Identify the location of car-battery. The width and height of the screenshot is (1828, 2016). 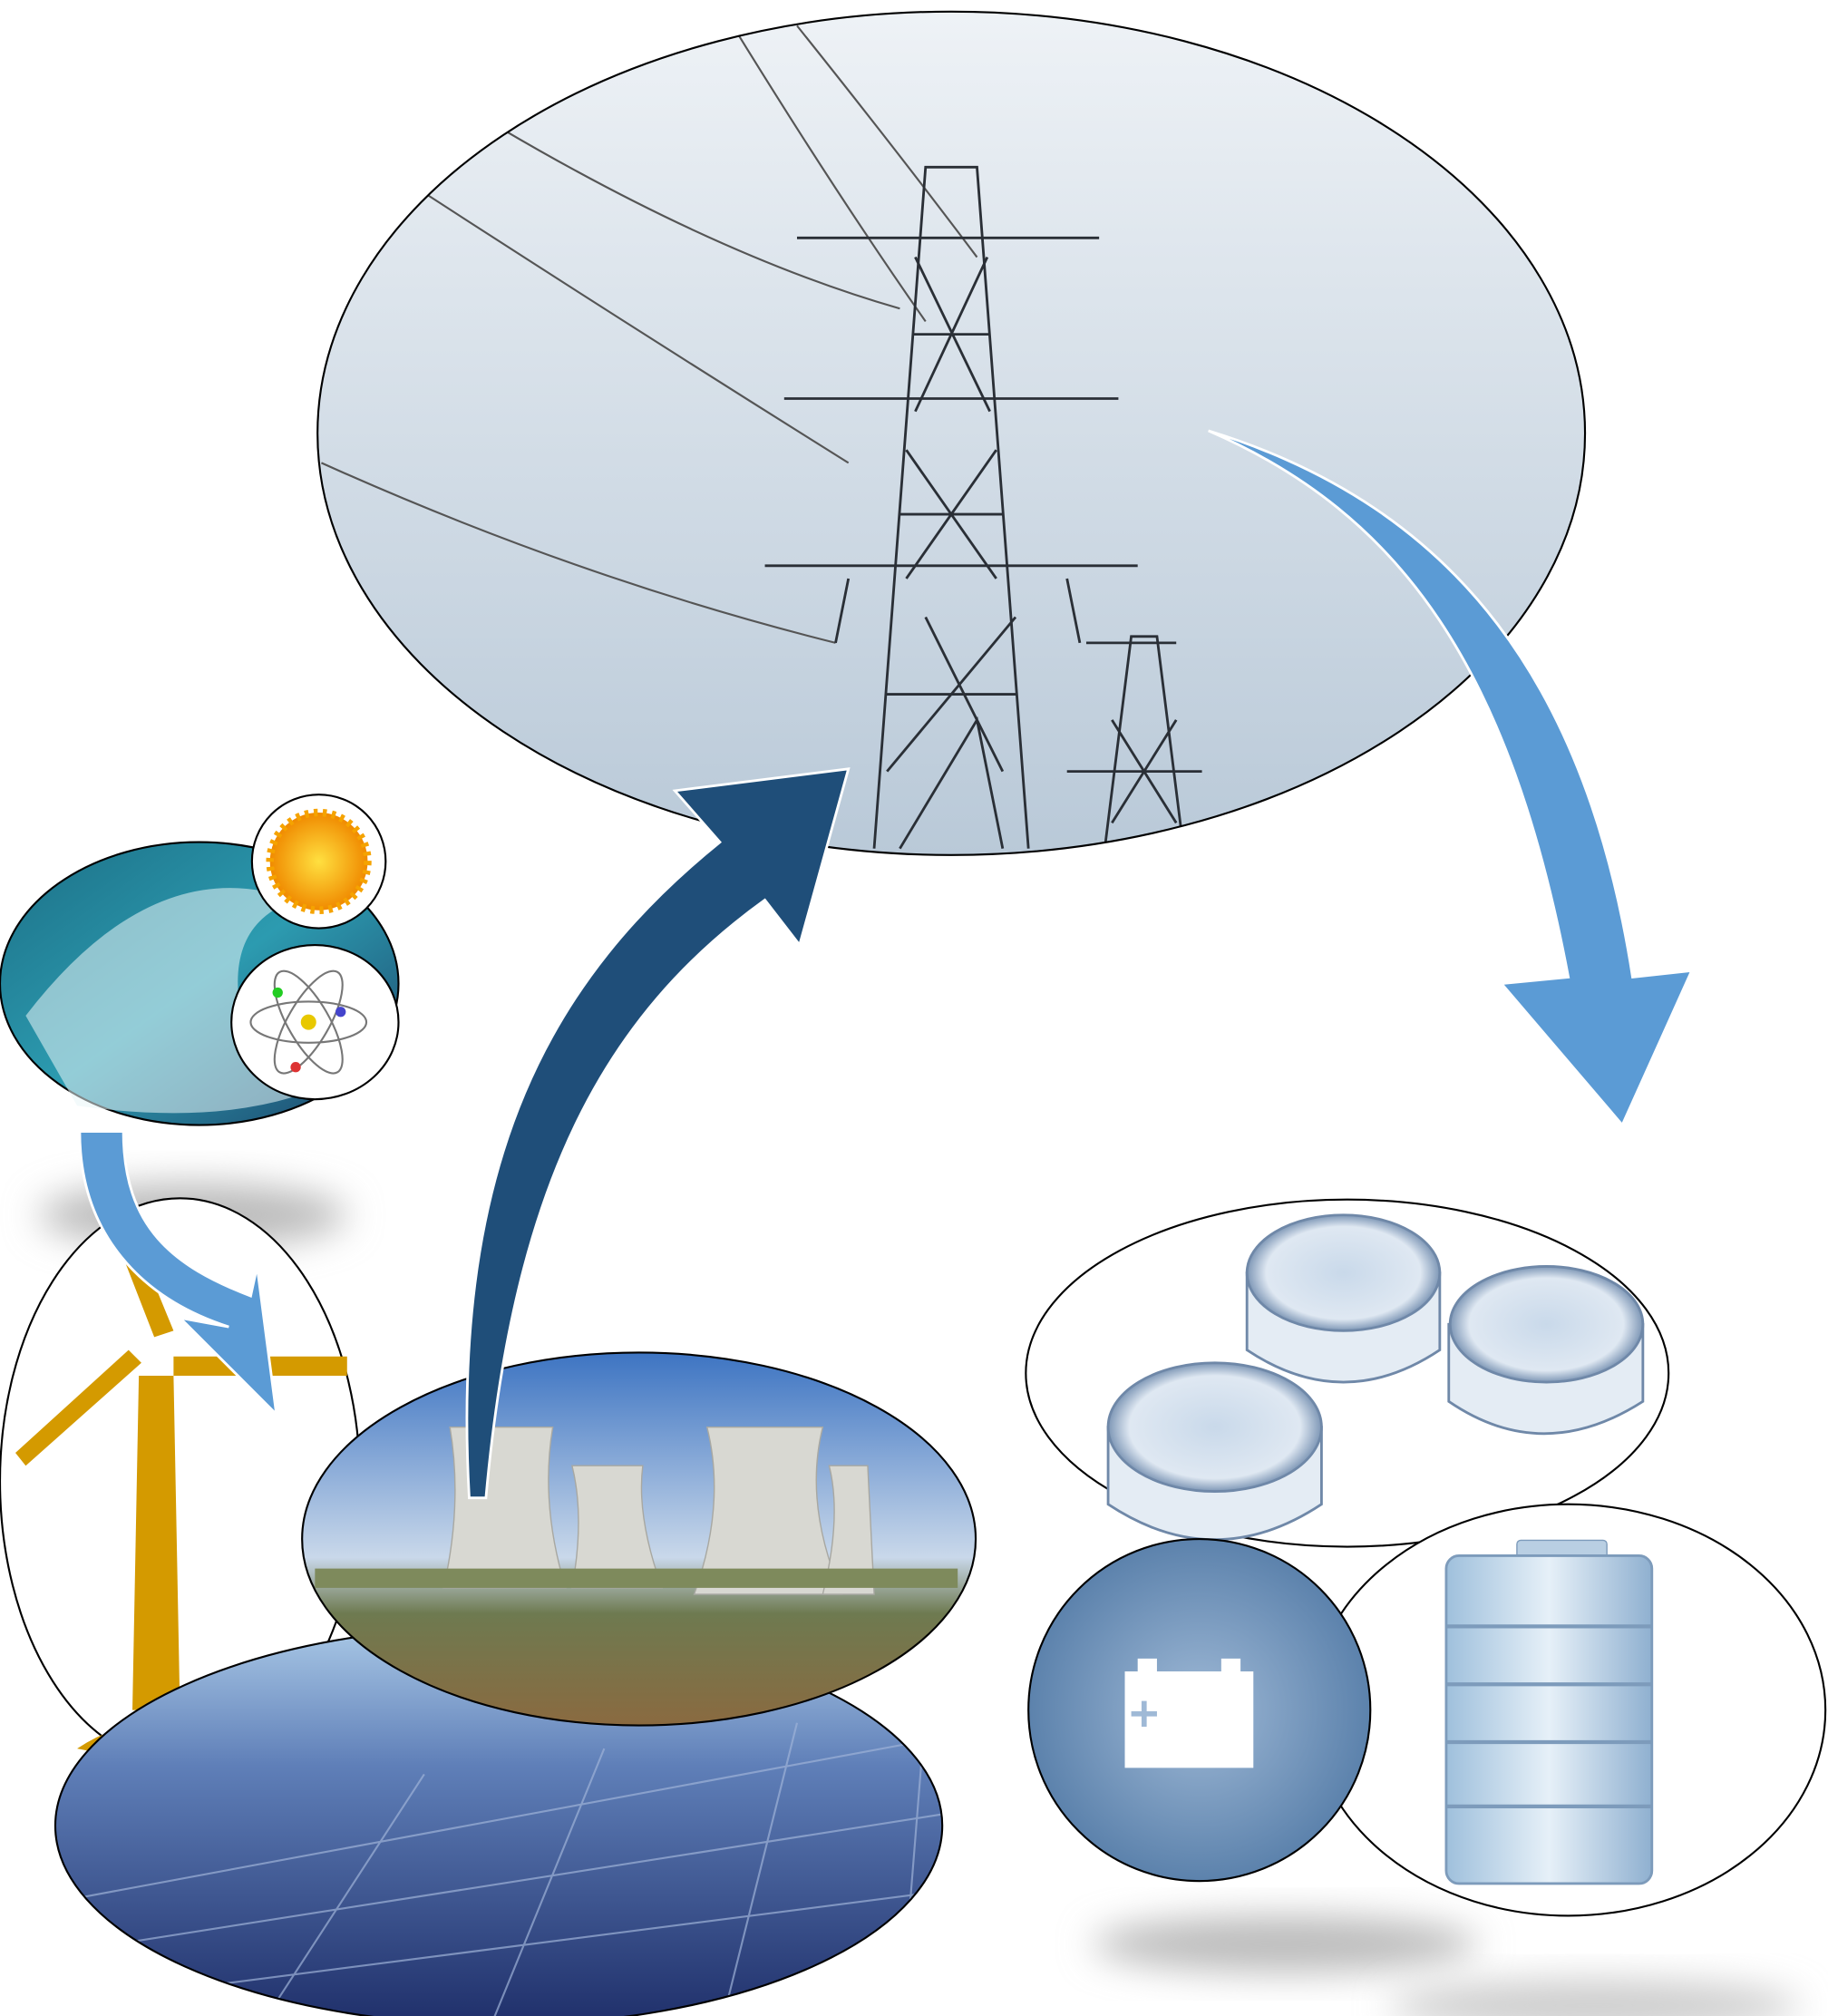
(1199, 1710).